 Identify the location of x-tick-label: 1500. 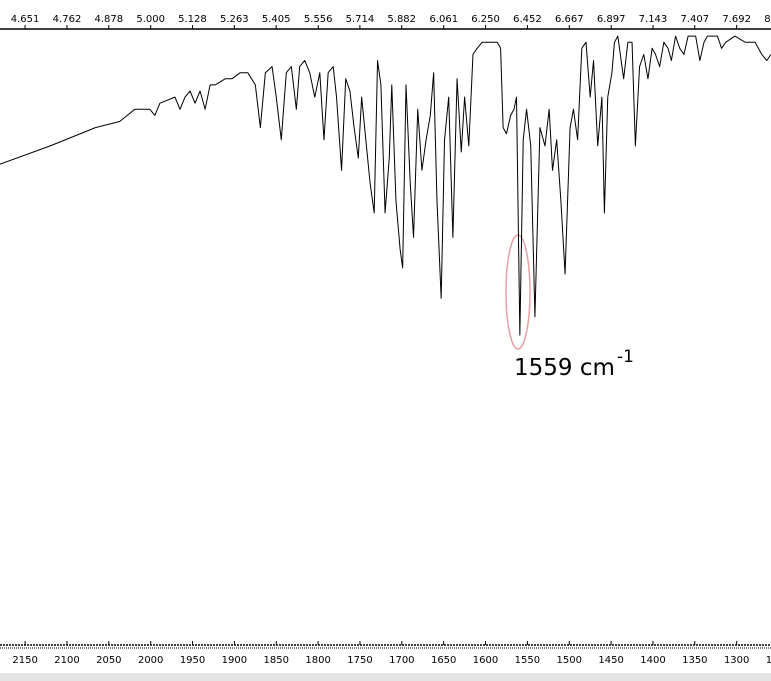
(569, 660).